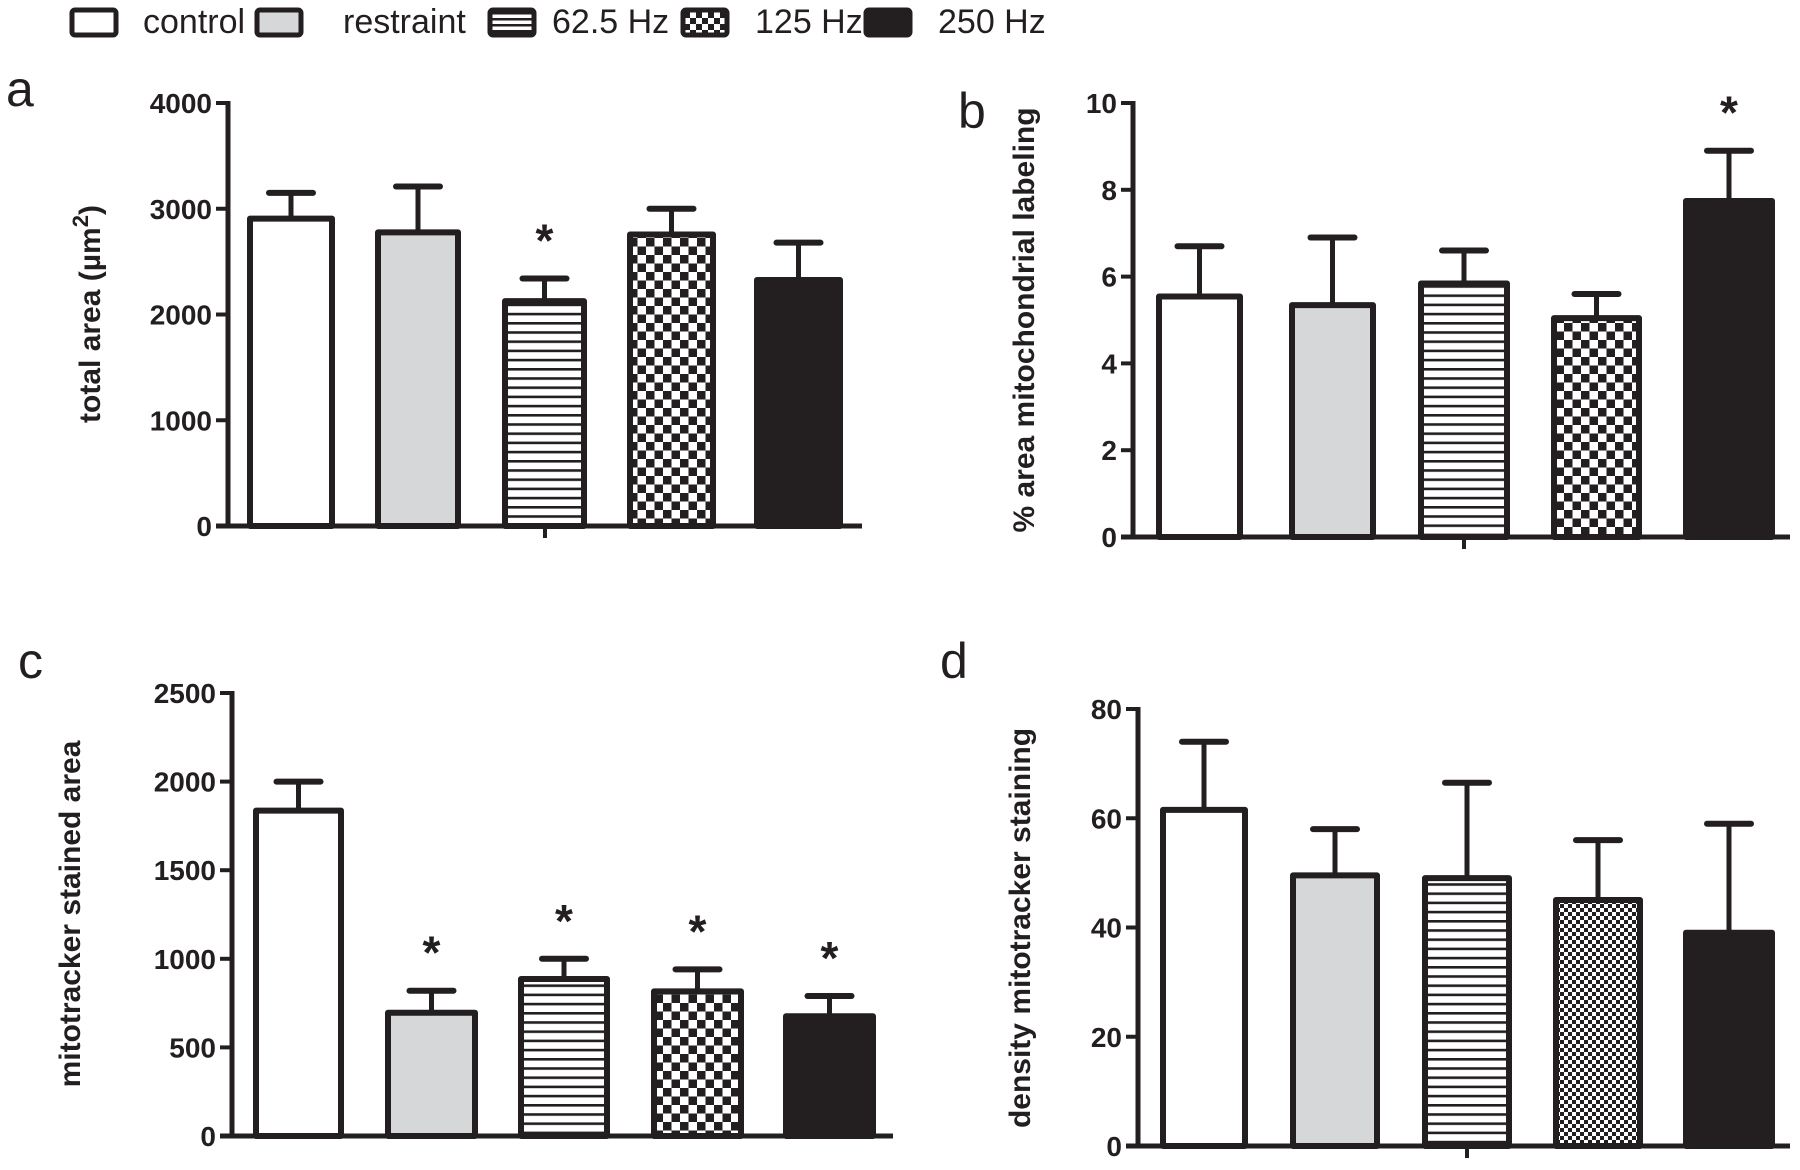  Describe the element at coordinates (1109, 190) in the screenshot. I see `y-tick-label: 8` at that location.